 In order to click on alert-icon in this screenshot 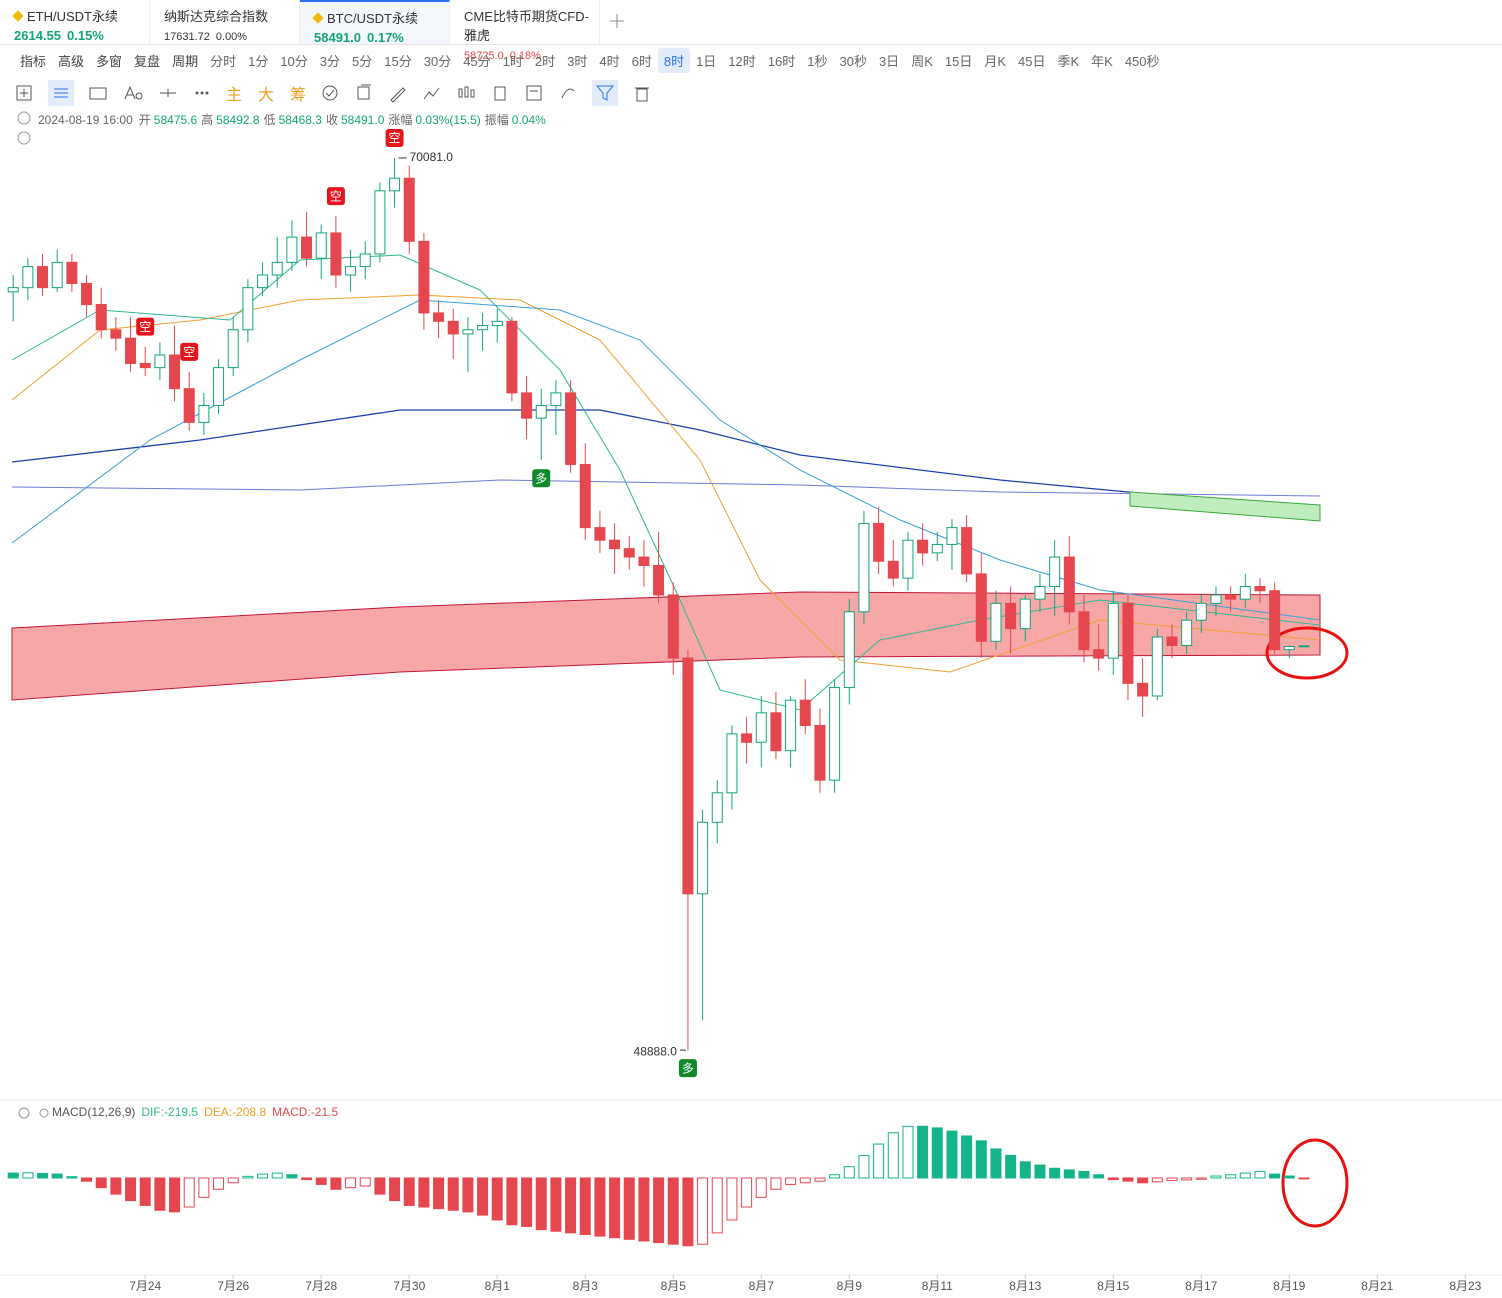, I will do `click(44, 1113)`.